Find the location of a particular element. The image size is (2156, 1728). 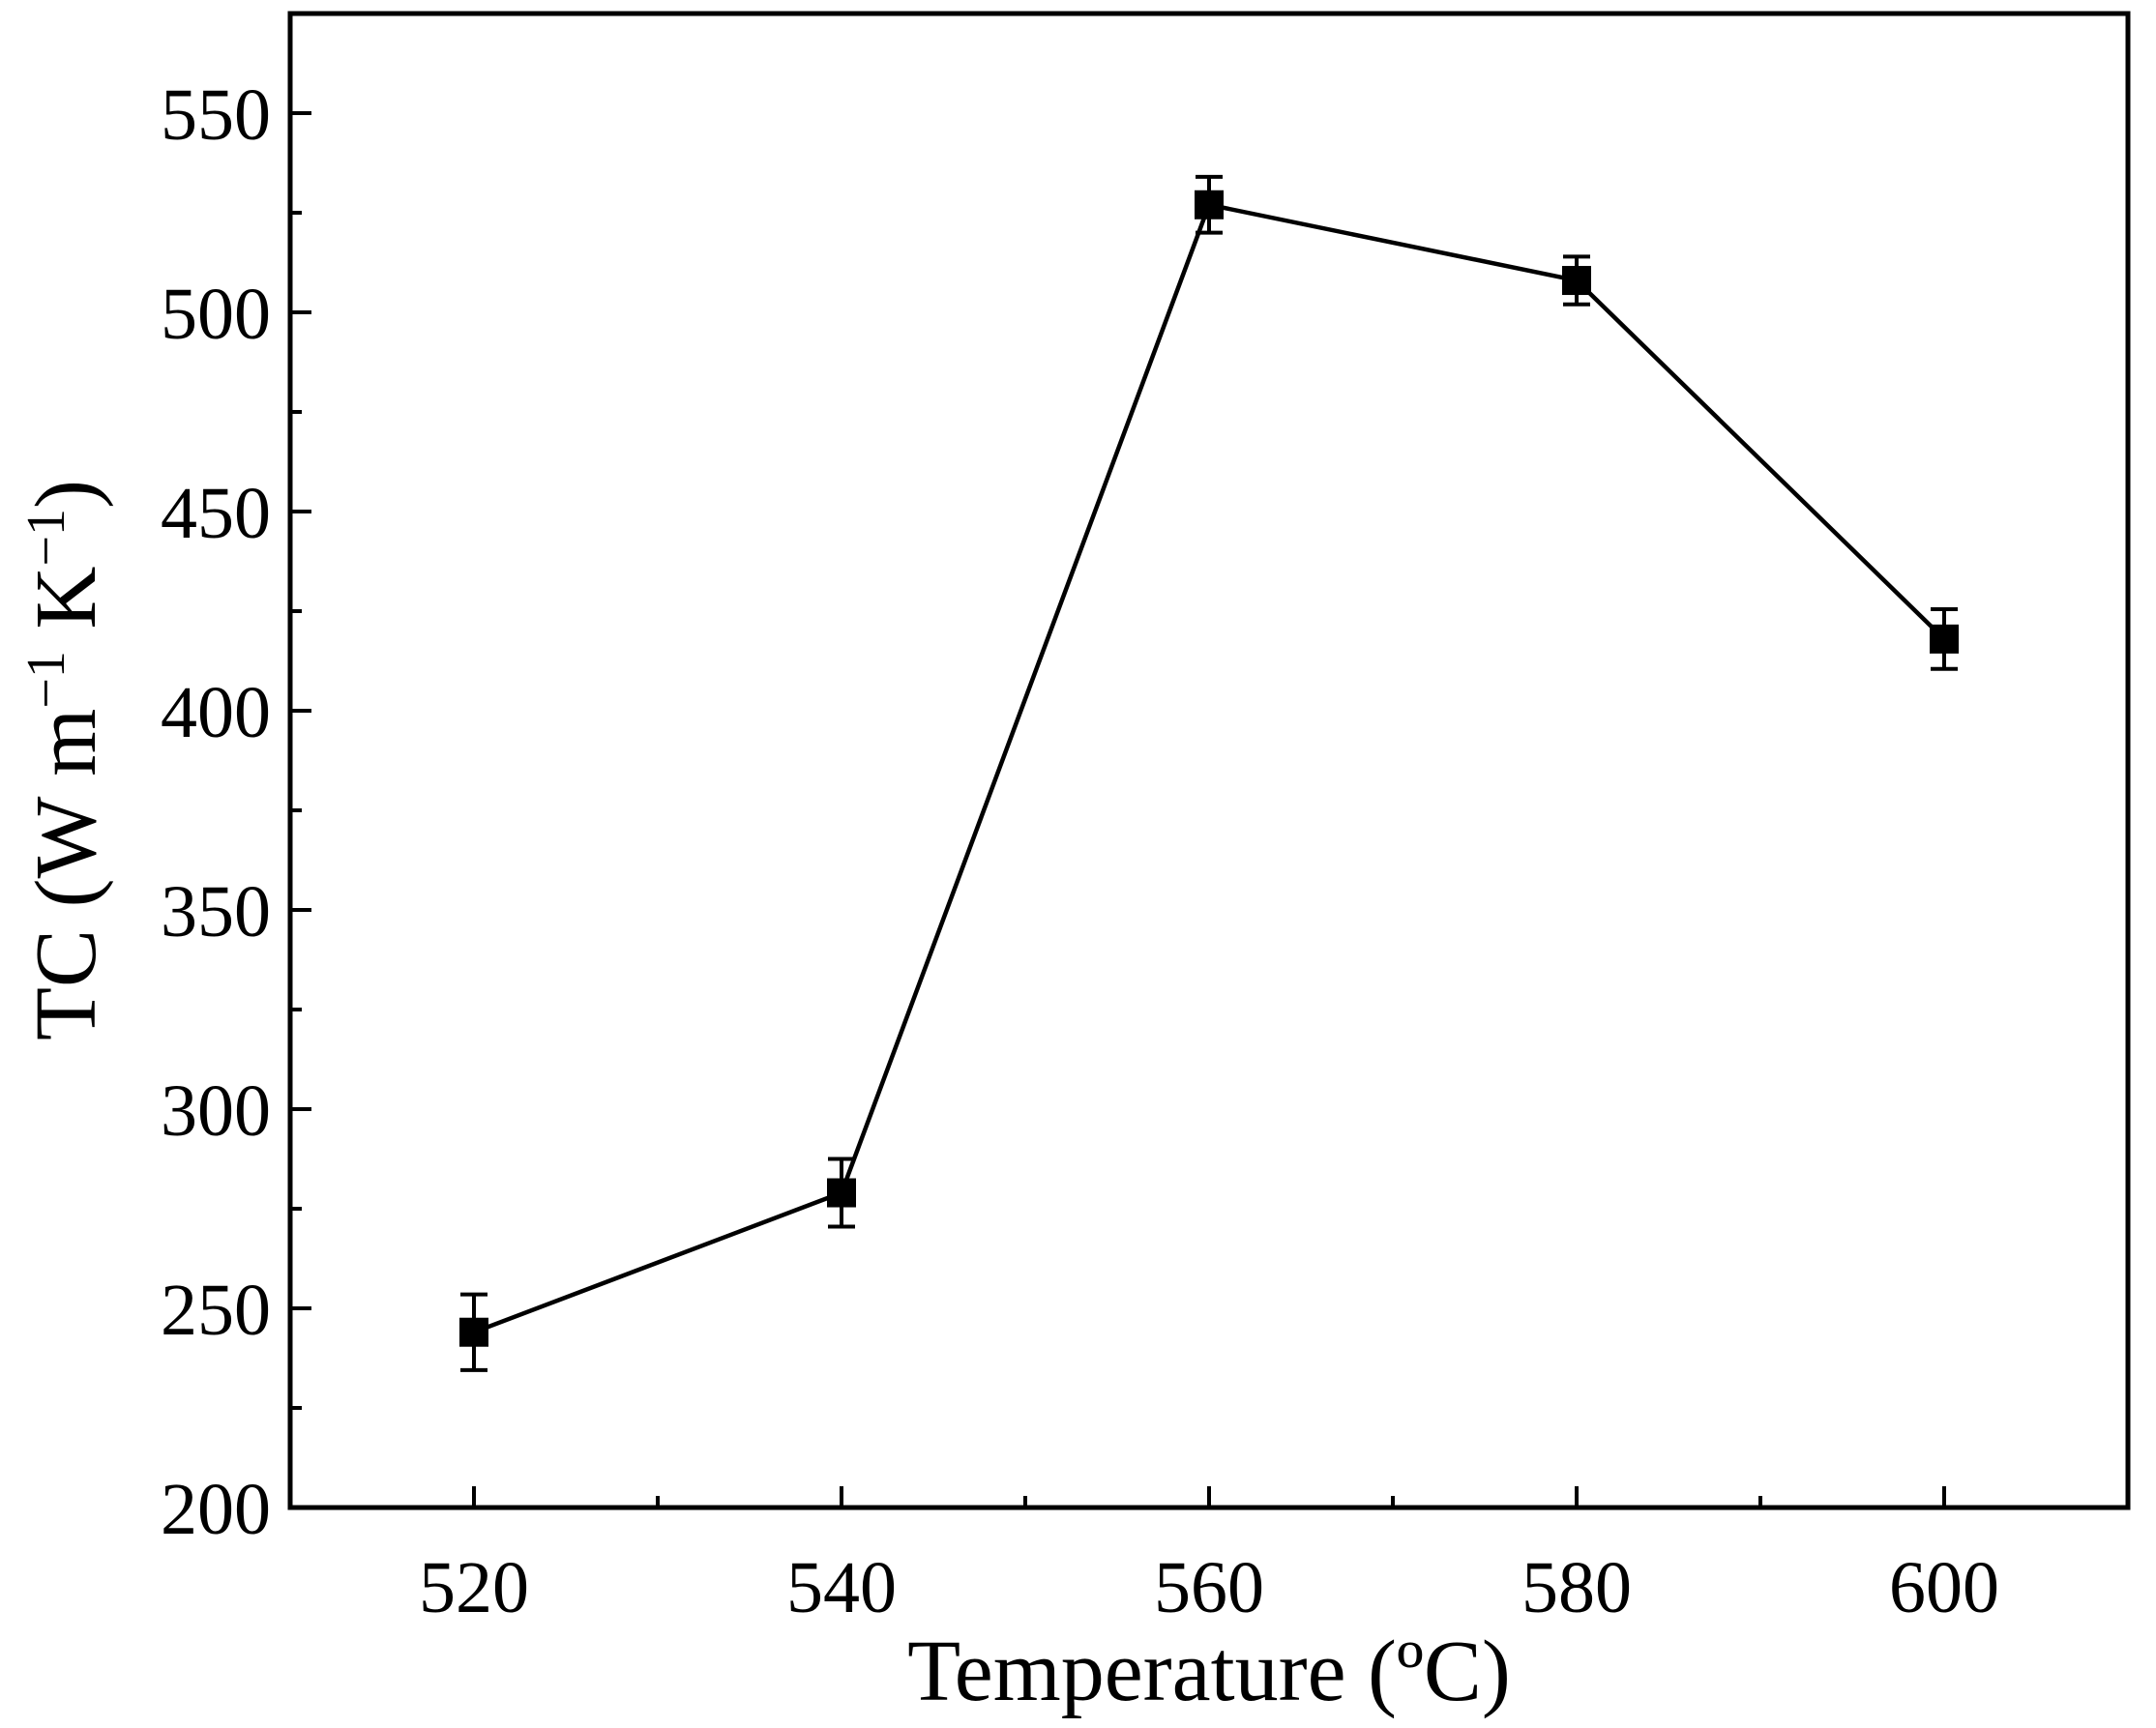

y-axis-title-sup2: −1 is located at coordinates (46, 538).